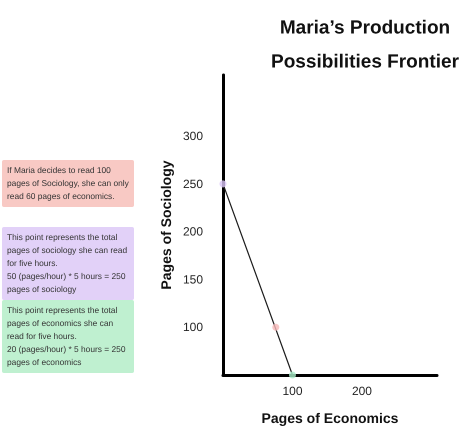 Image resolution: width=474 pixels, height=430 pixels. I want to click on text: This point represents the total pages of sociology she can read for five hours. 50 (pages/hour) * 5 hours = 250 pages of sociology, so click(68, 263).